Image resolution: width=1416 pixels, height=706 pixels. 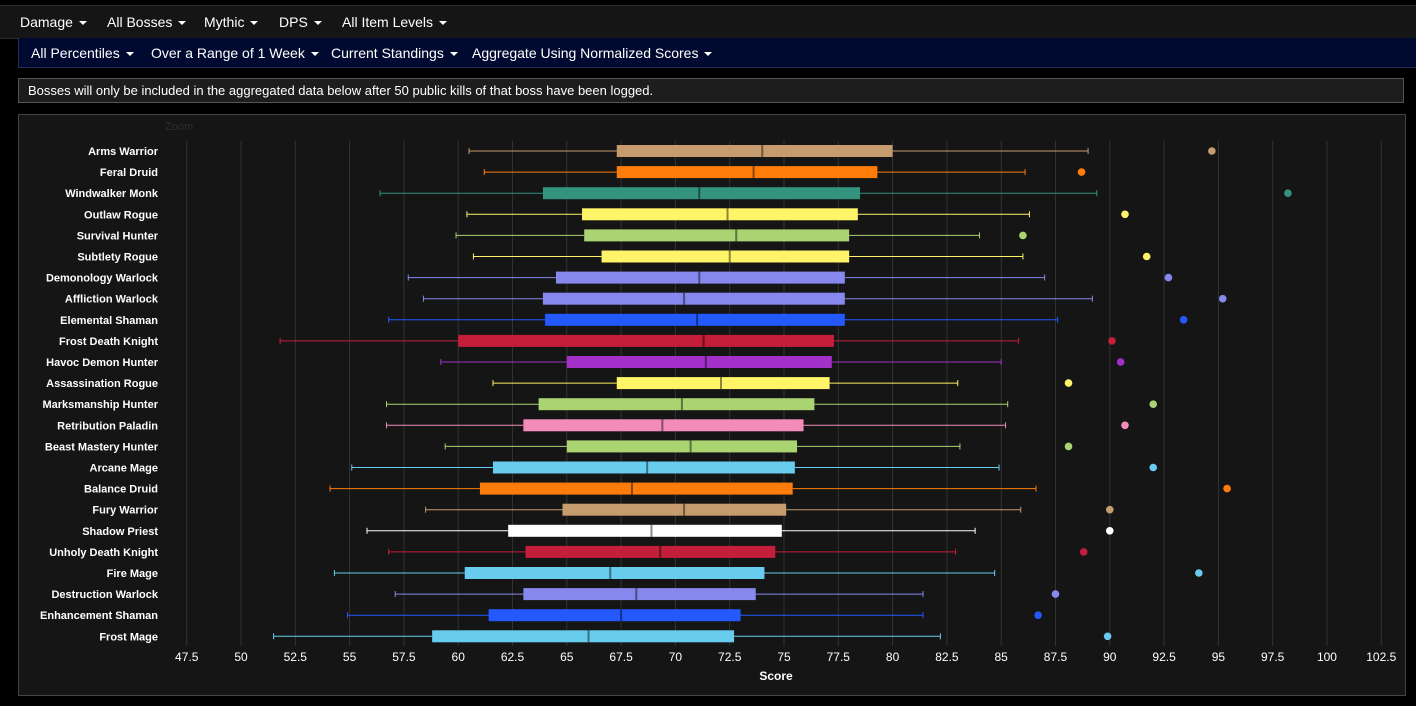 I want to click on x-tick-label: 92.5, so click(x=1164, y=657).